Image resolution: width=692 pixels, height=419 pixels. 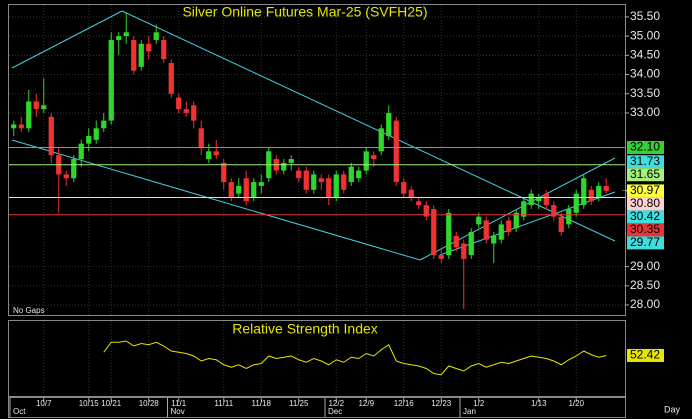 I want to click on x-tick-label: 10/15, so click(x=89, y=403).